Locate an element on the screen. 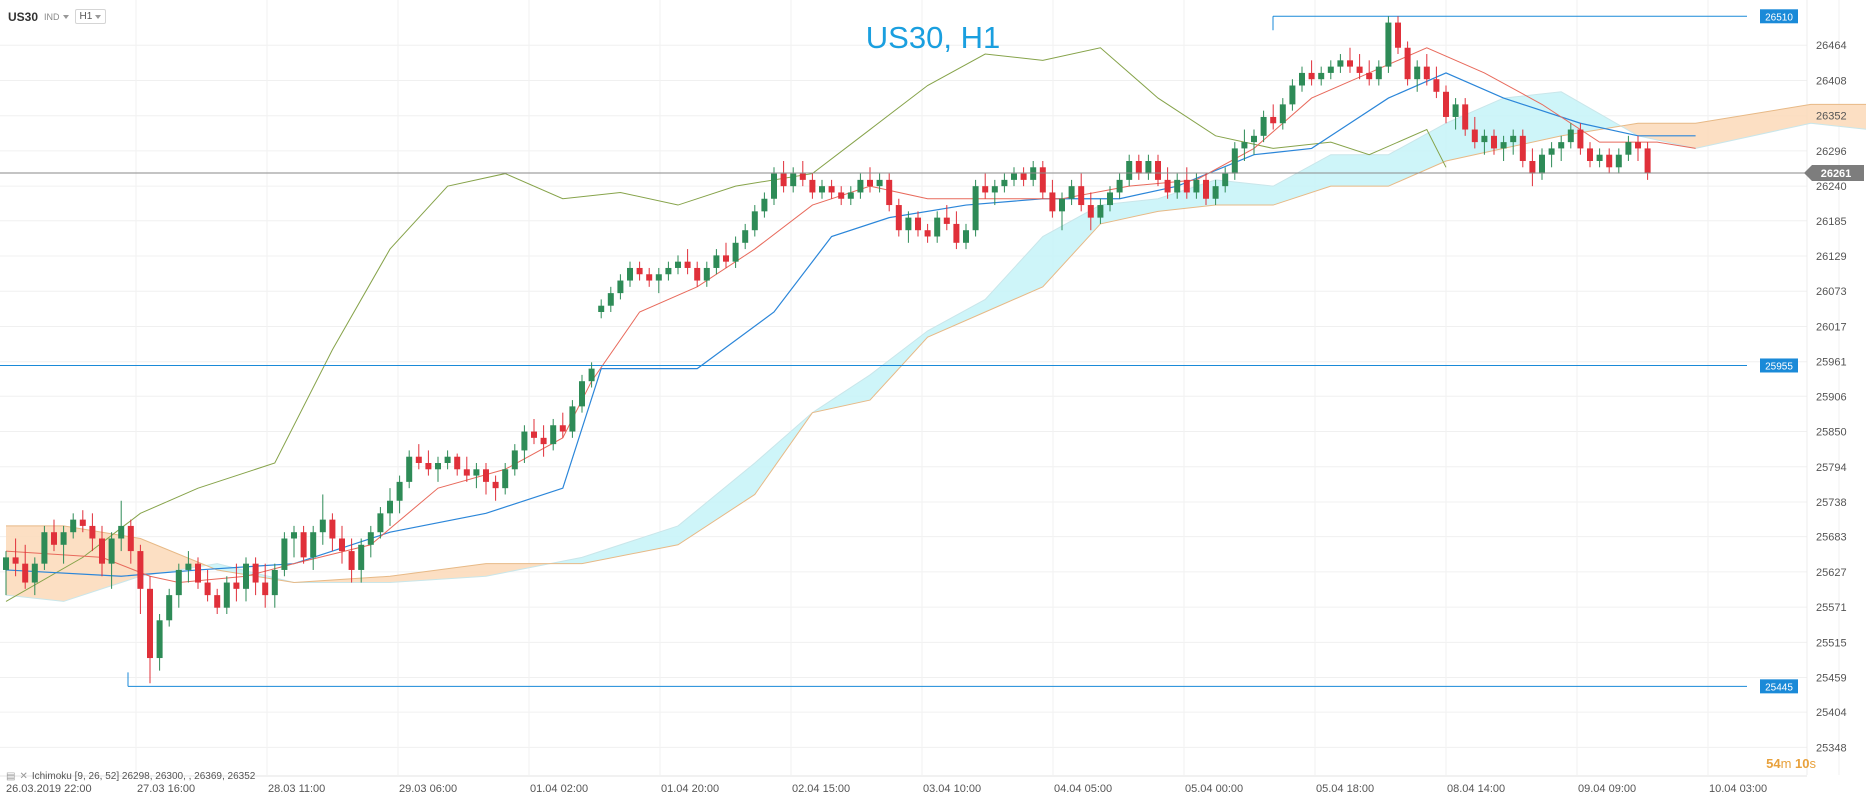 The image size is (1866, 805). y-tick-label: 25906 is located at coordinates (1831, 397).